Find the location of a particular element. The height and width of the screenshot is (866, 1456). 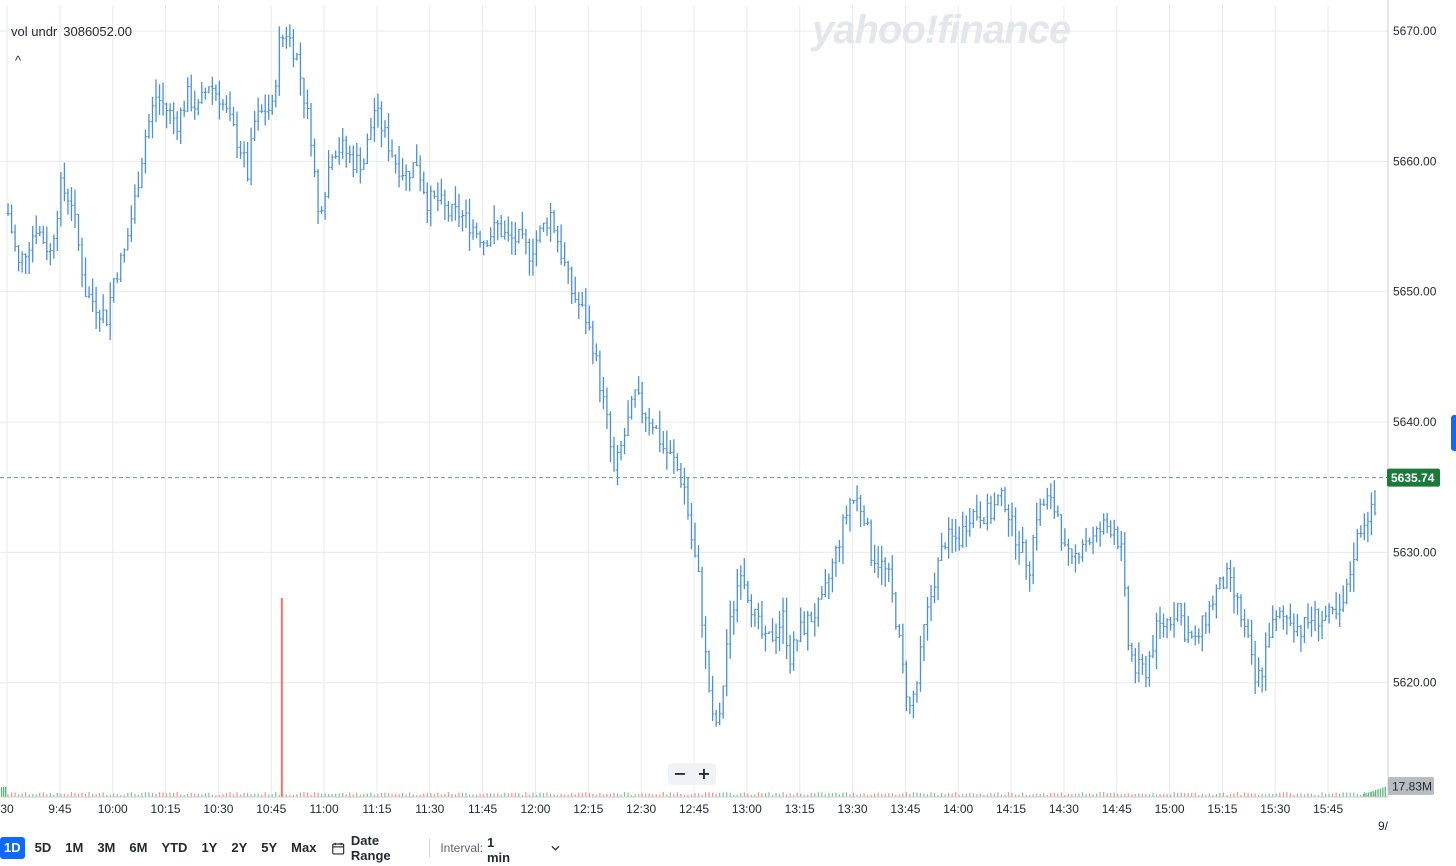

zoom-in-button: + is located at coordinates (704, 774).